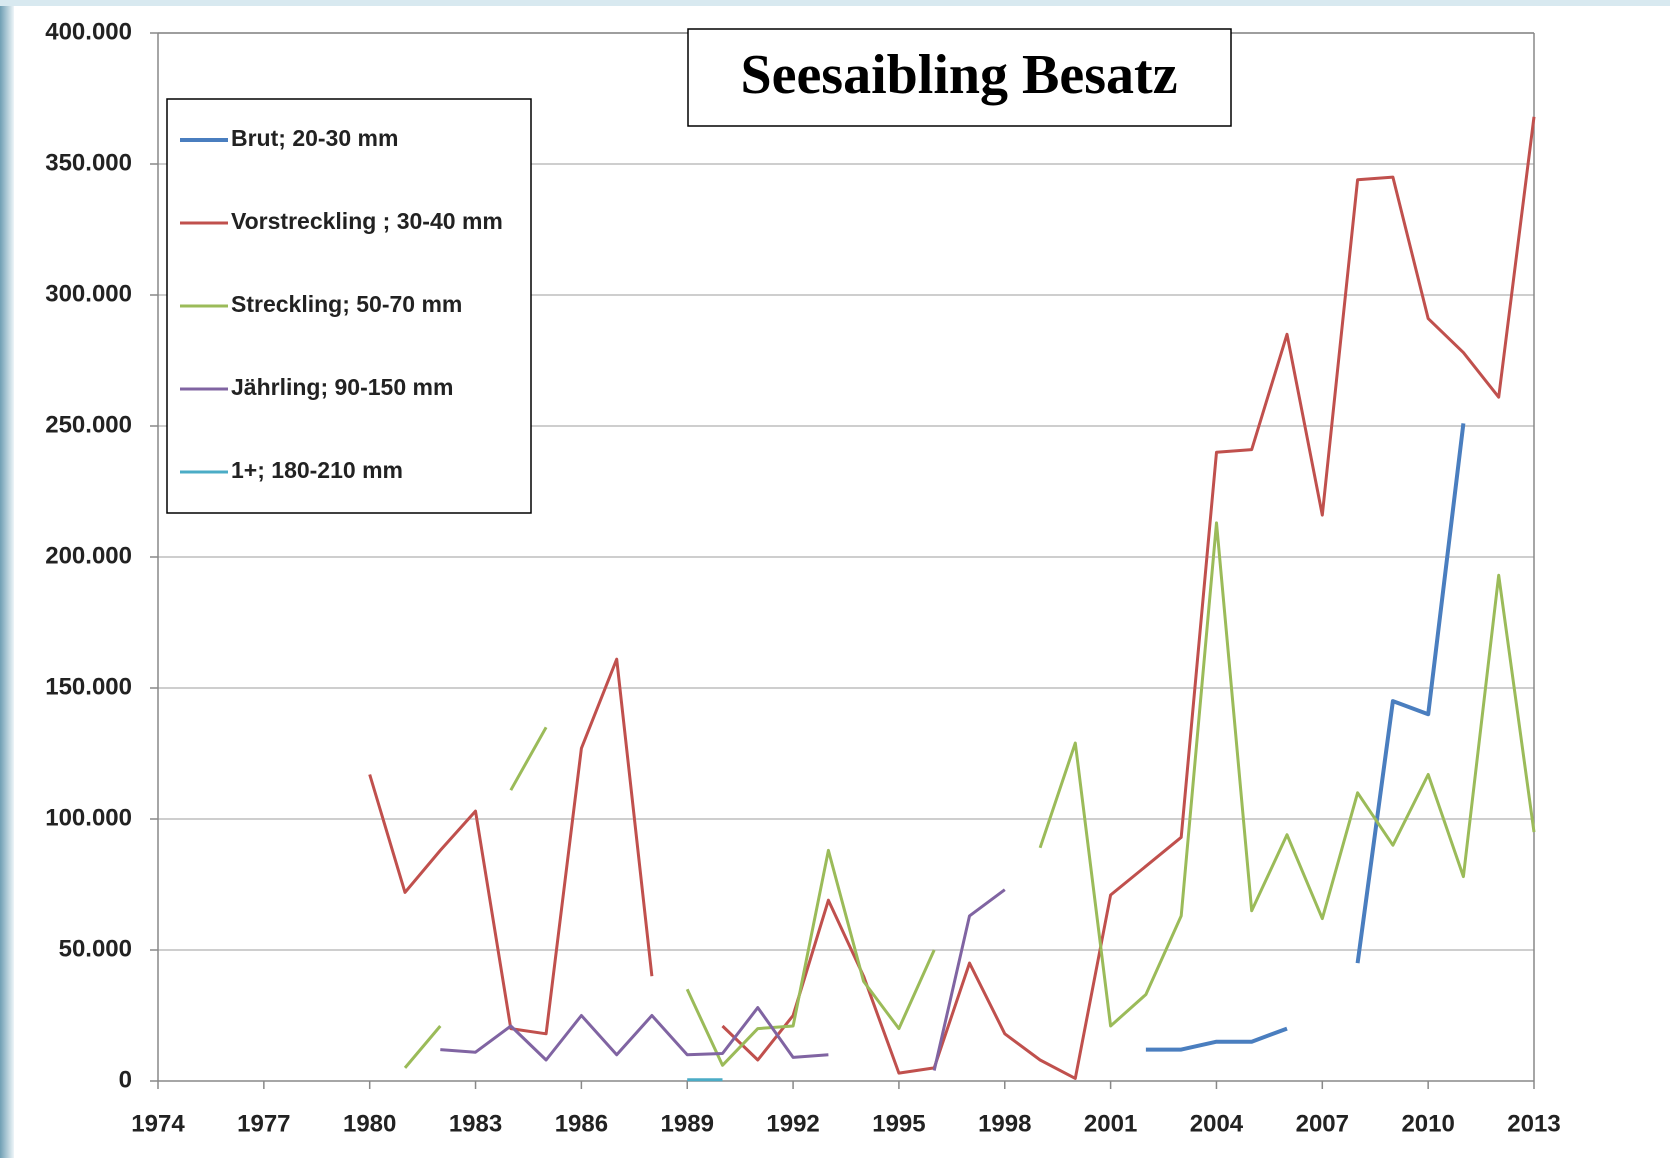 The width and height of the screenshot is (1670, 1163). What do you see at coordinates (369, 1123) in the screenshot?
I see `x-tick-label: 1980` at bounding box center [369, 1123].